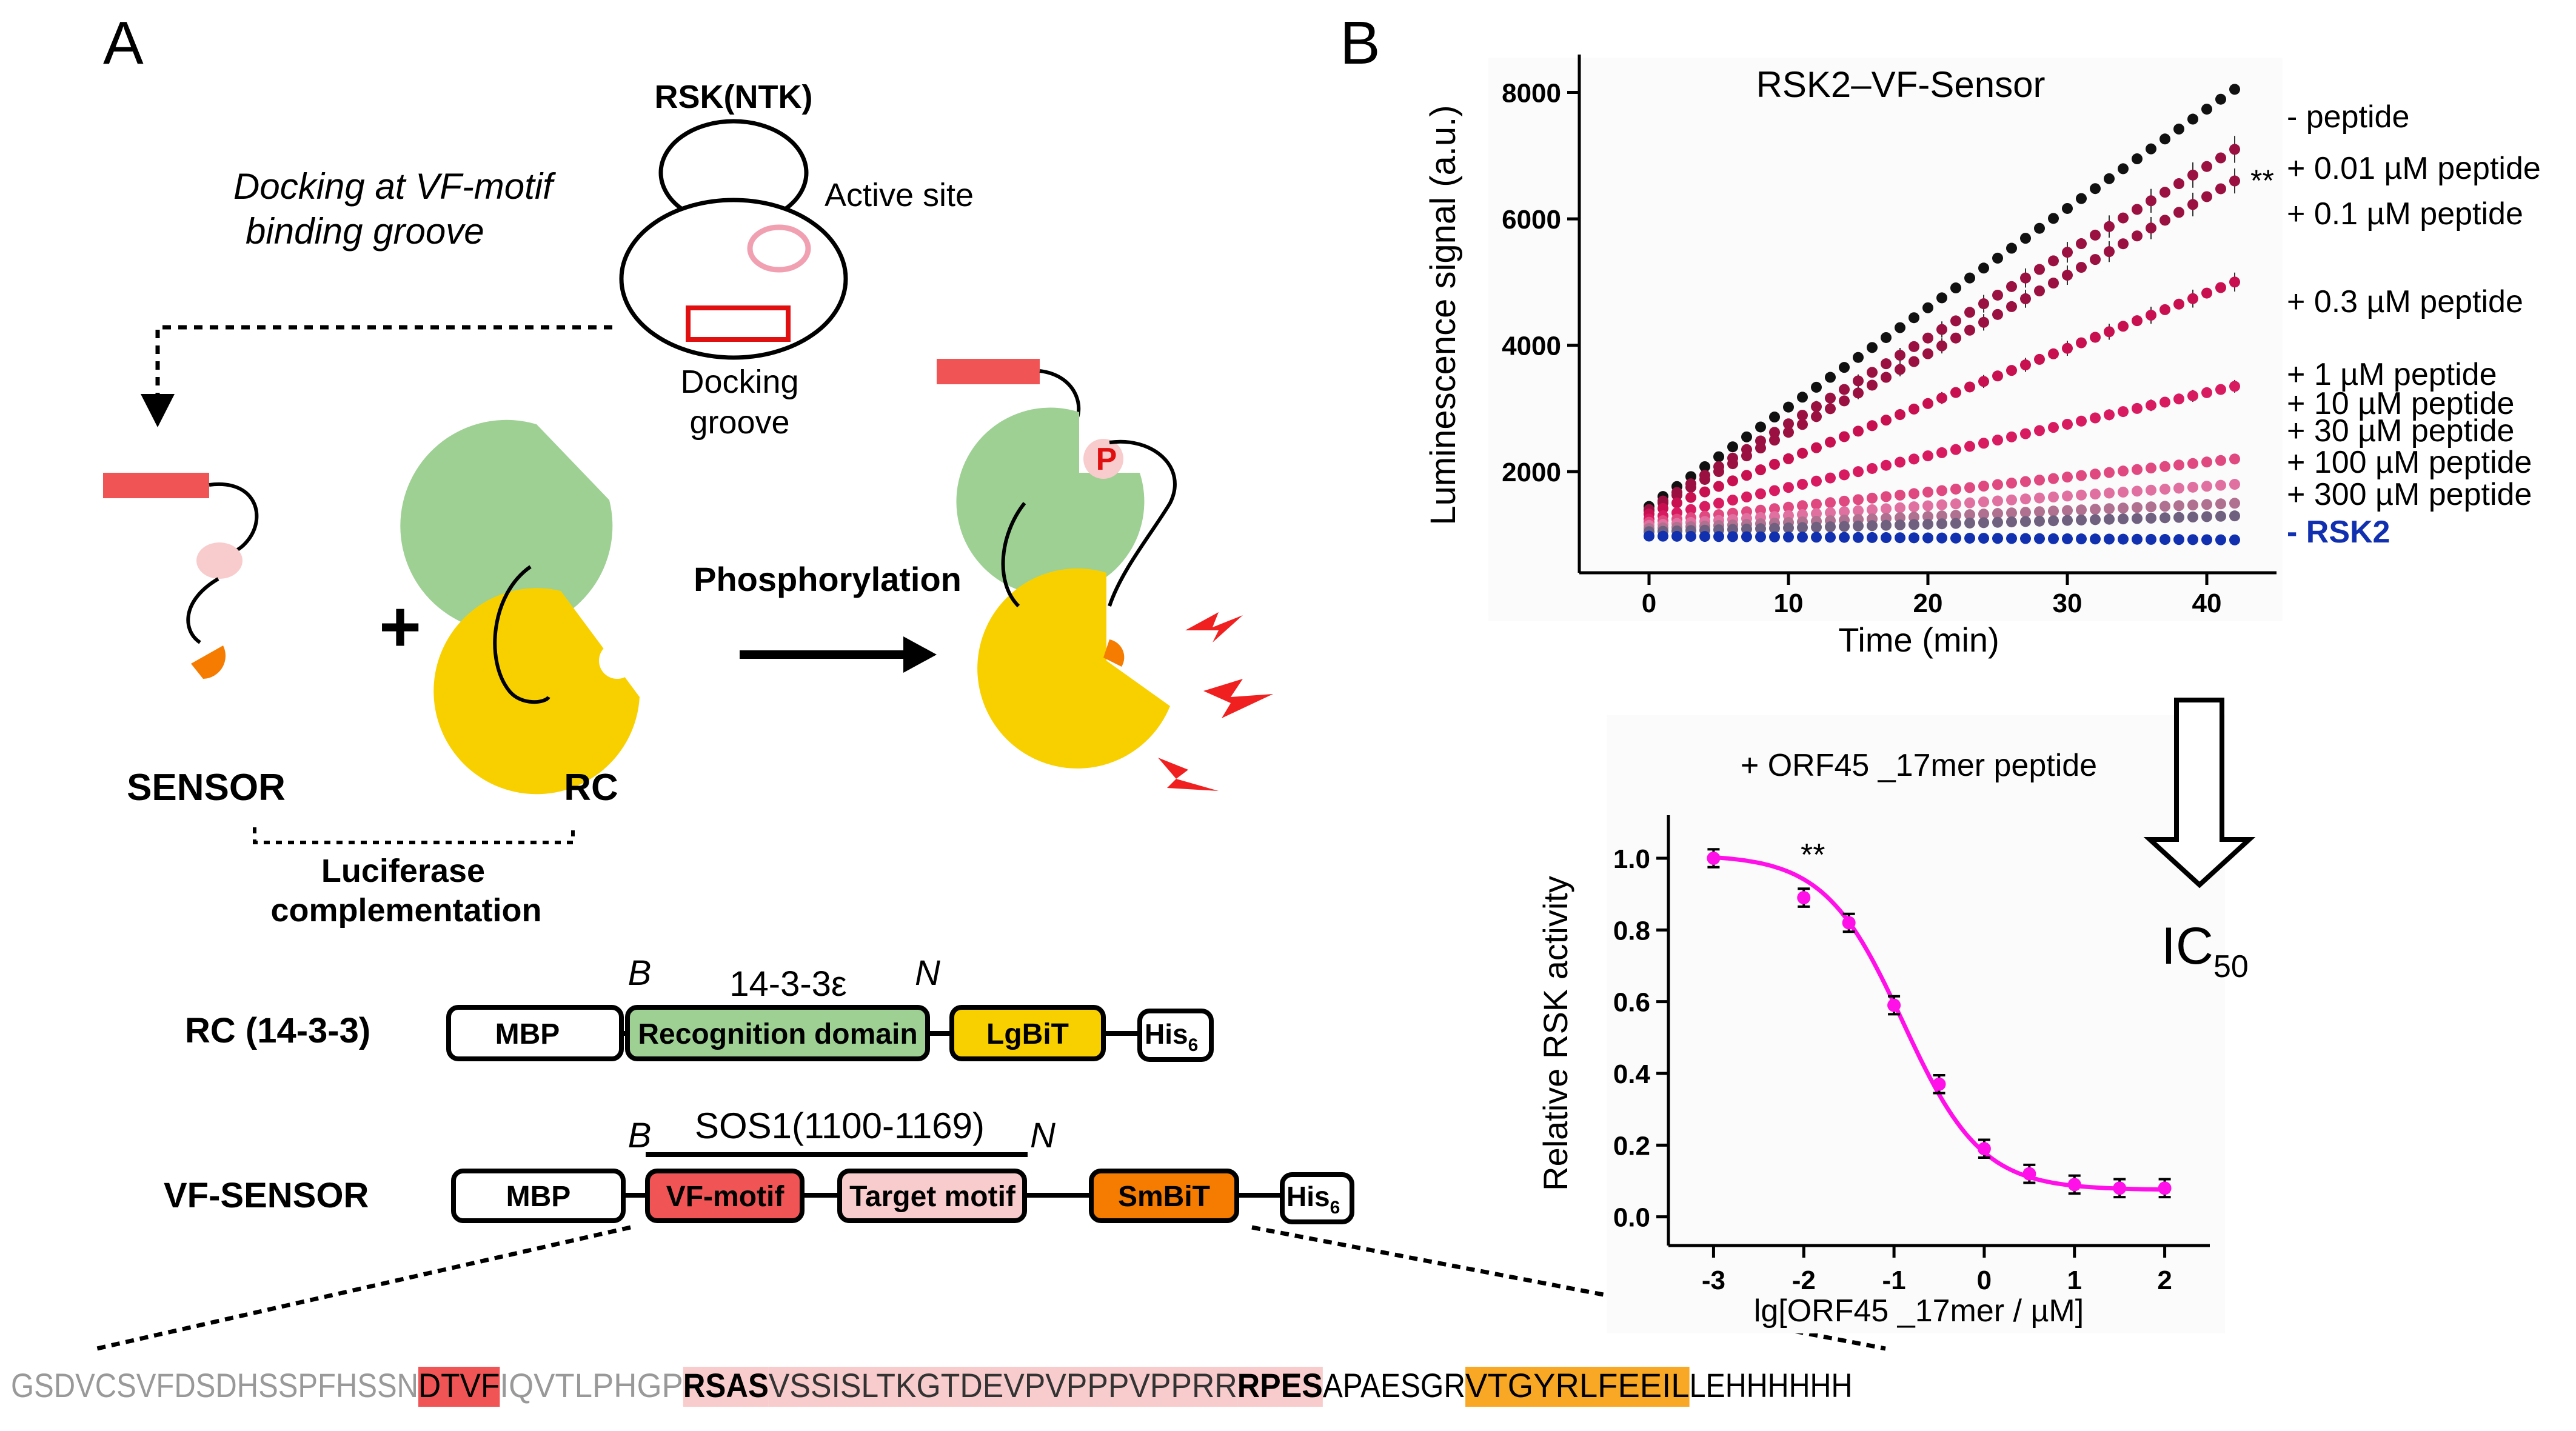 Image resolution: width=2576 pixels, height=1431 pixels. What do you see at coordinates (591, 788) in the screenshot?
I see `rc-label: RC` at bounding box center [591, 788].